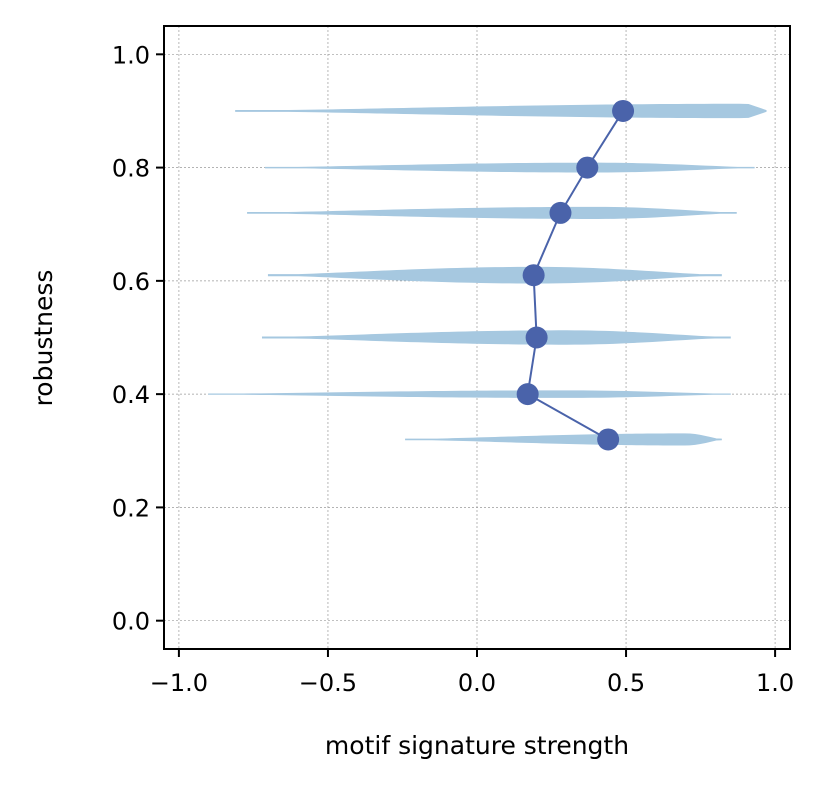 The width and height of the screenshot is (832, 790). I want to click on x-tick-label: −0.5, so click(328, 683).